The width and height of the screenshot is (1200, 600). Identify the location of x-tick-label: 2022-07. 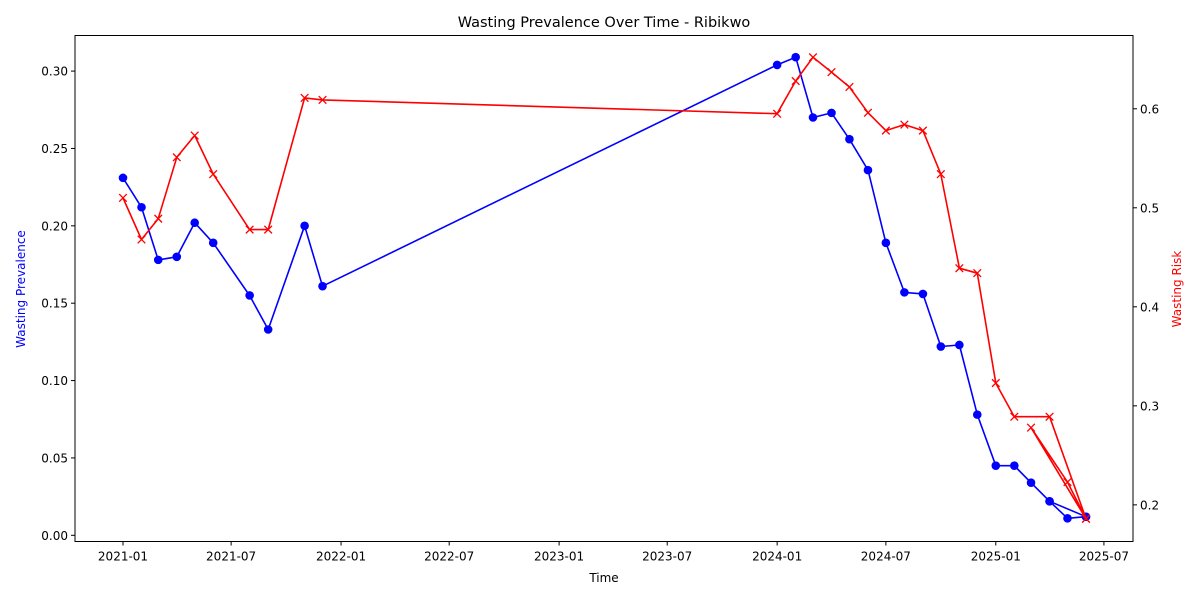
(449, 557).